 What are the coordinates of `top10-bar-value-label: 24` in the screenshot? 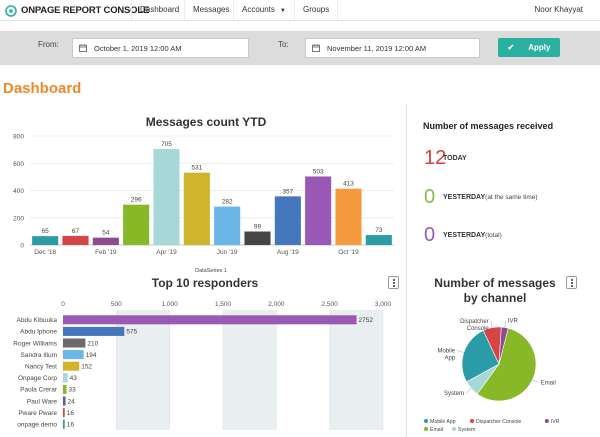 It's located at (72, 401).